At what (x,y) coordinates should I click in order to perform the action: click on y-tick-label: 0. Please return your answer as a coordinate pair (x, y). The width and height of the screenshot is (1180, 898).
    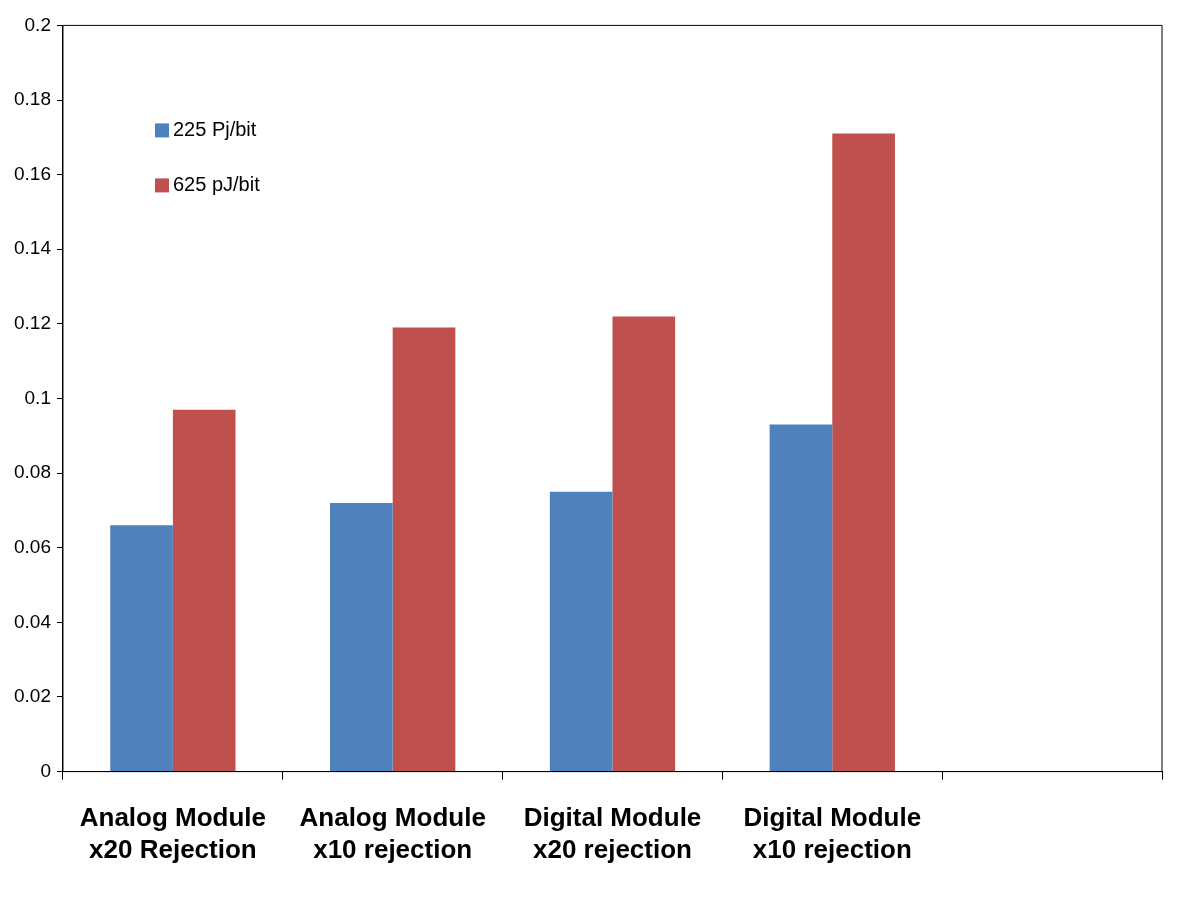
    Looking at the image, I should click on (45, 770).